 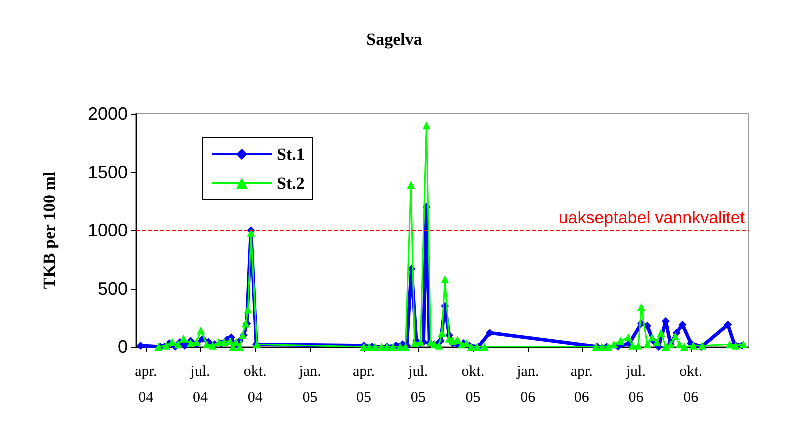 I want to click on y-tick-label: 1500, so click(x=108, y=172).